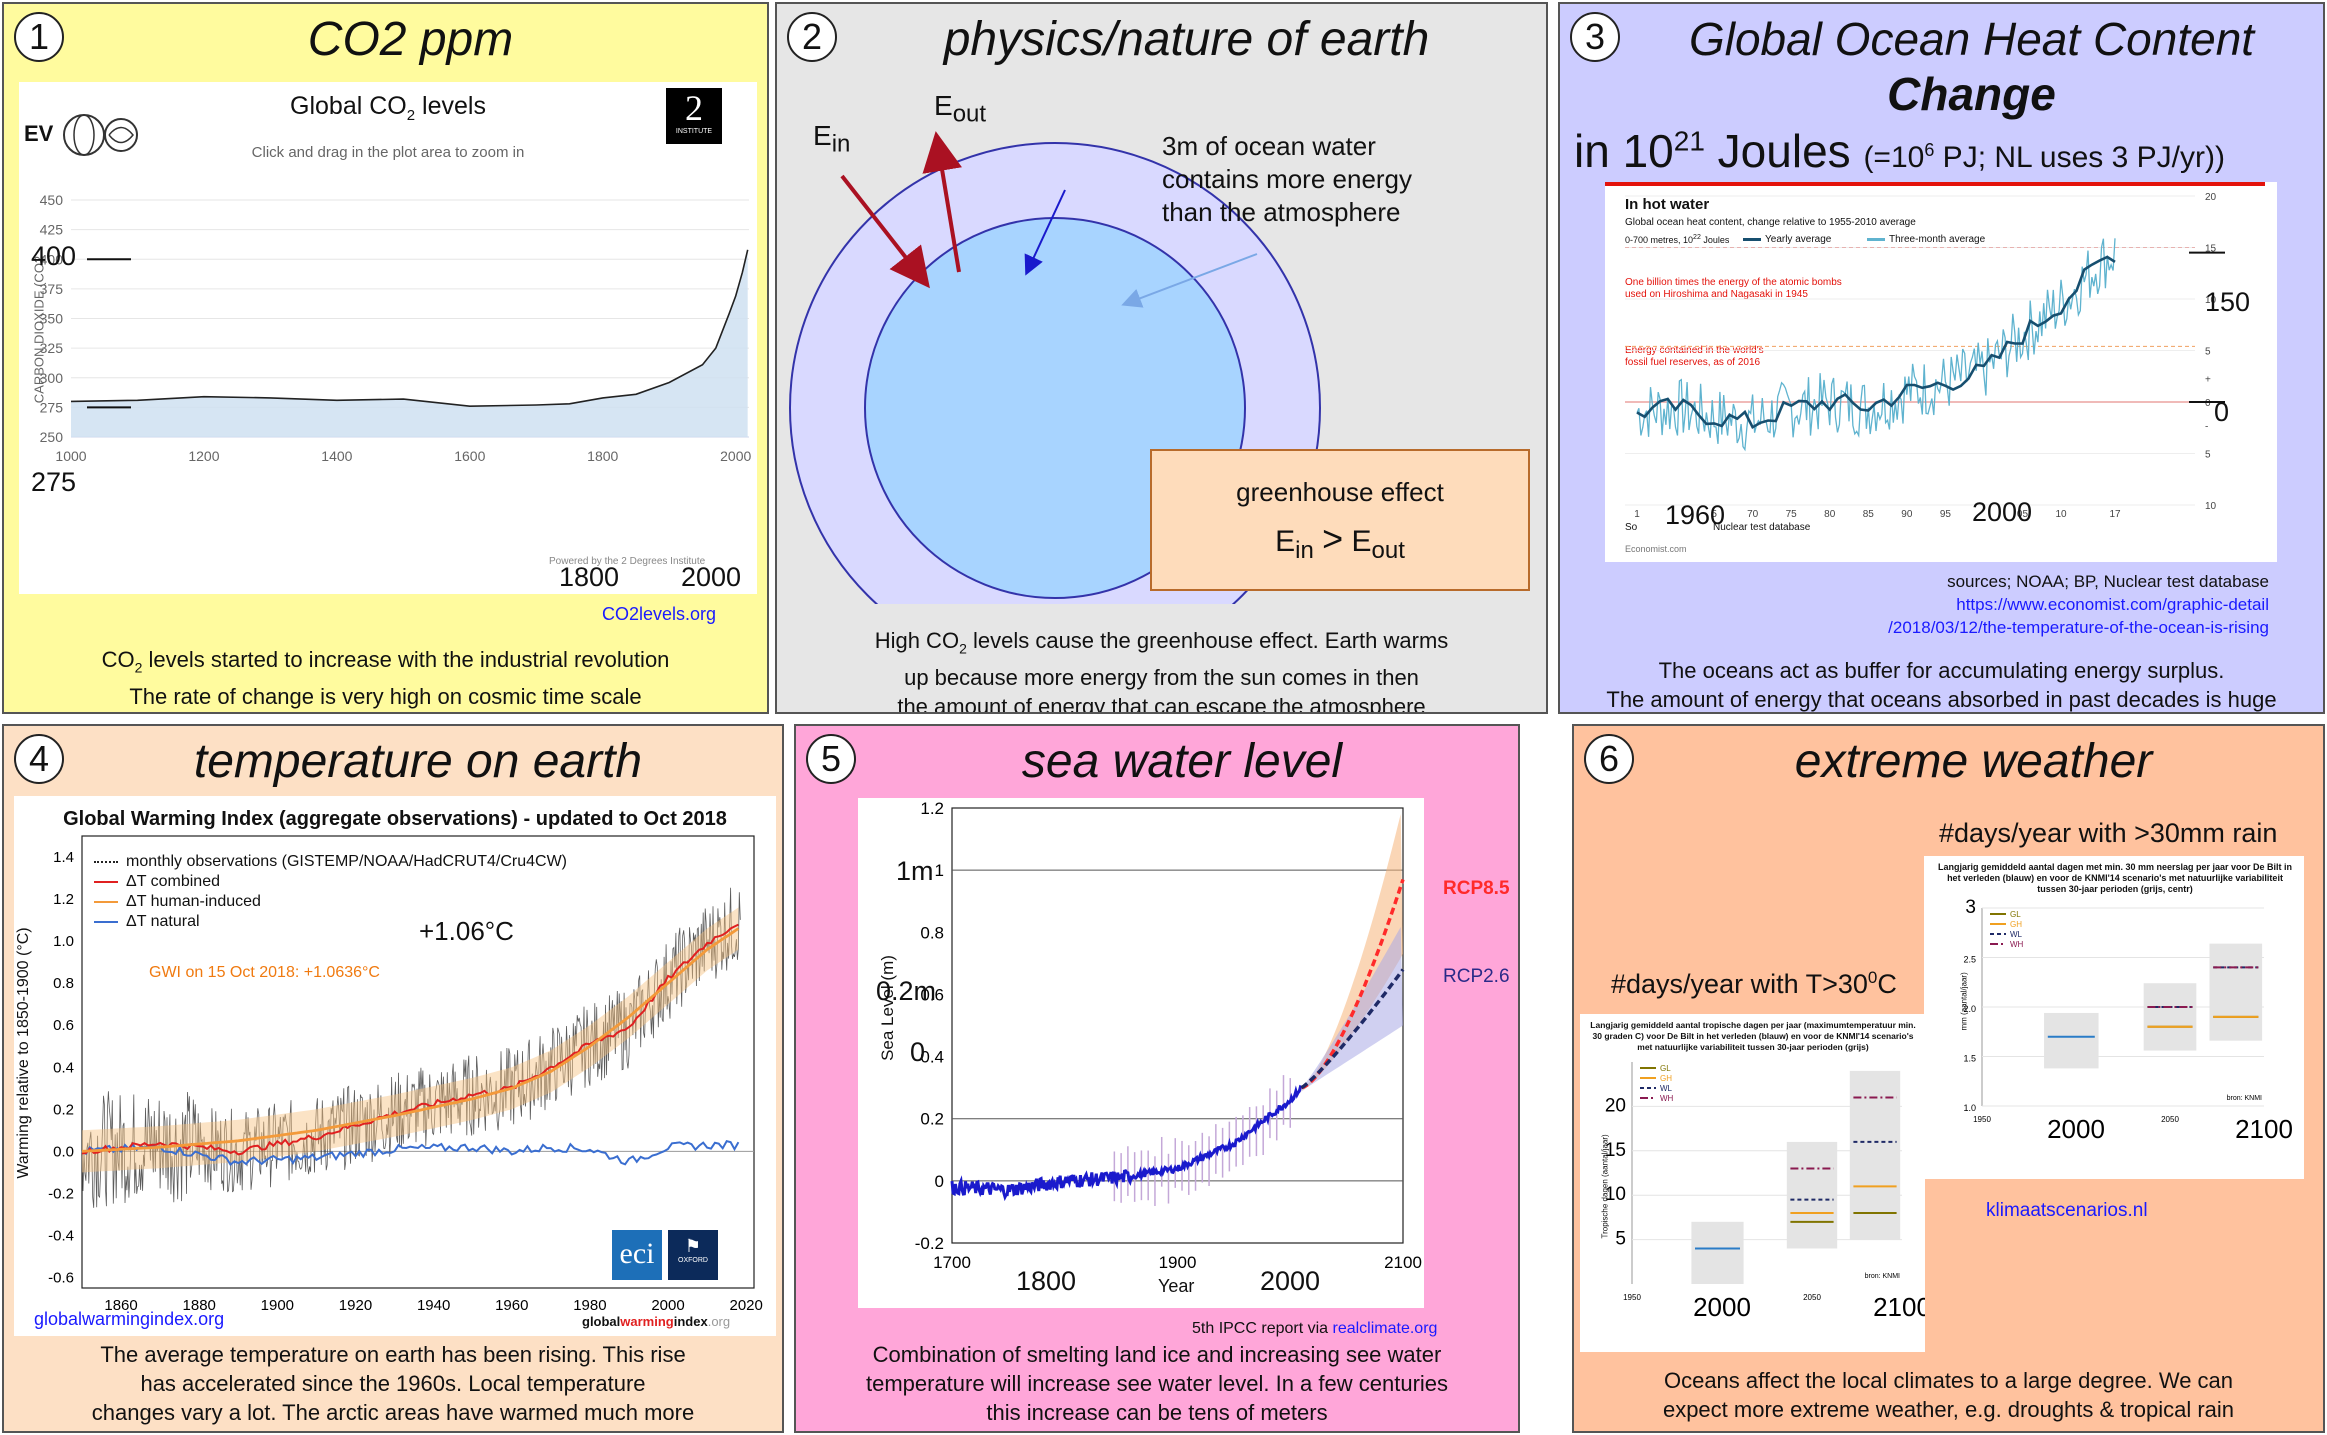 The width and height of the screenshot is (2327, 1435). I want to click on y-tick-label: 400, so click(52, 259).